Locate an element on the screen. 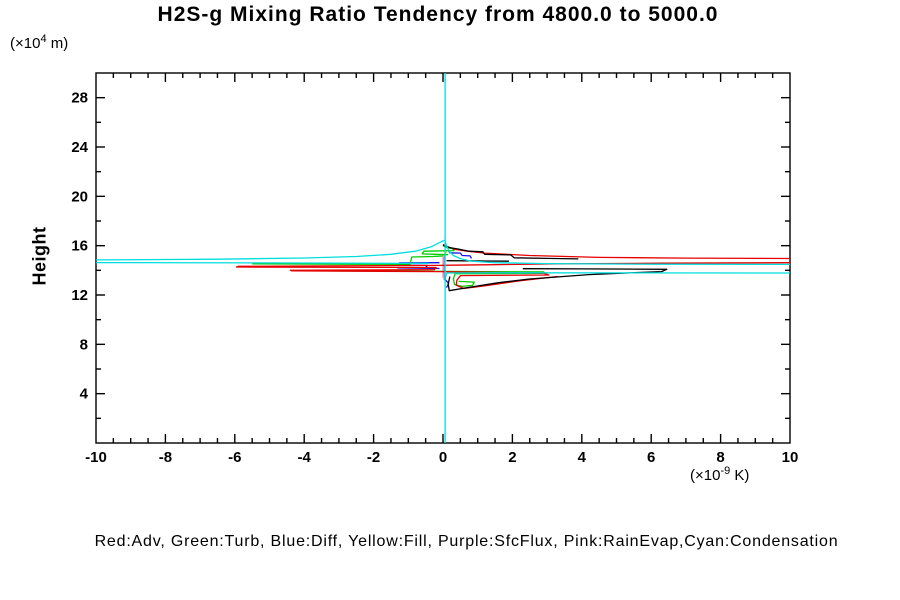 This screenshot has height=600, width=900. x-tick-label: 8 is located at coordinates (720, 457).